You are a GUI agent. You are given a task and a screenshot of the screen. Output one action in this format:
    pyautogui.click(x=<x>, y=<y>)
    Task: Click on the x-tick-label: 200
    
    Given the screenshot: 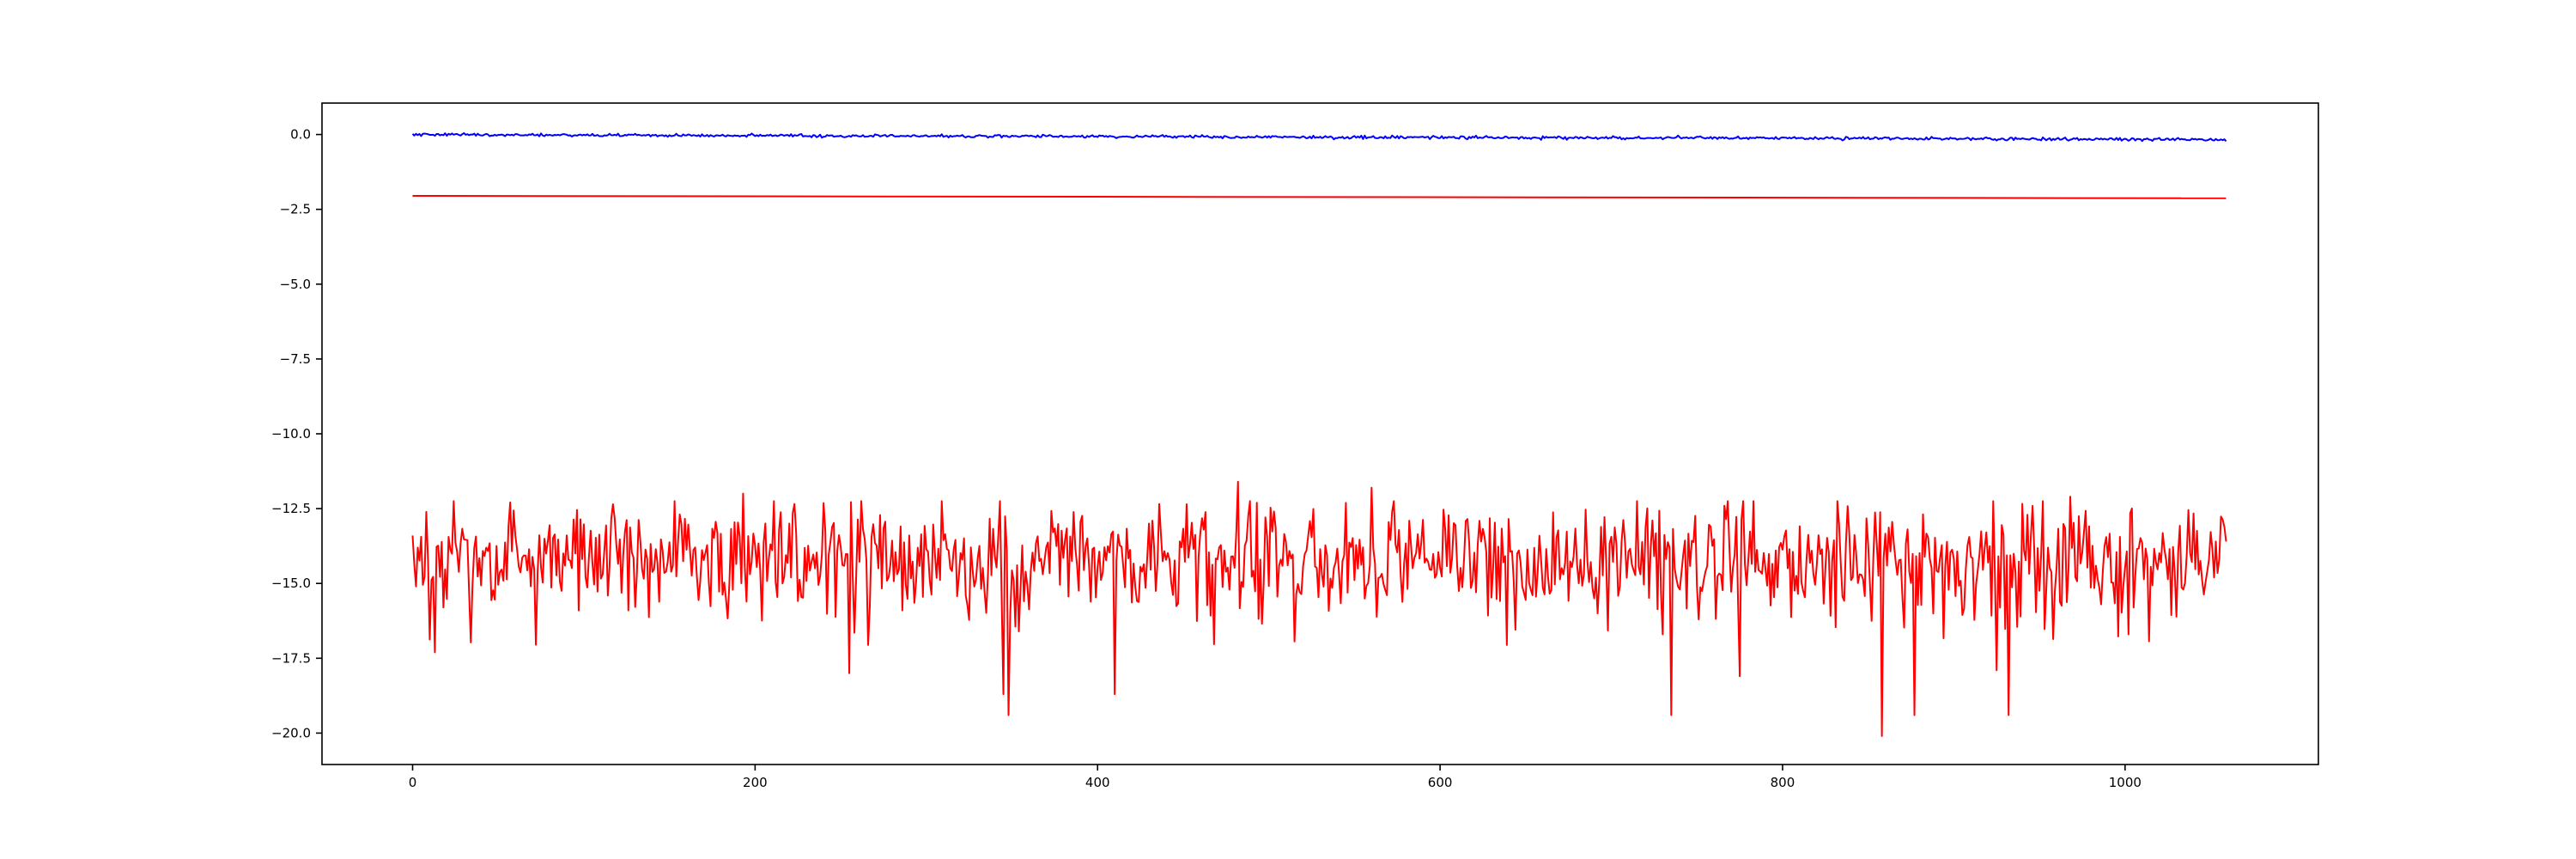 What is the action you would take?
    pyautogui.click(x=755, y=783)
    